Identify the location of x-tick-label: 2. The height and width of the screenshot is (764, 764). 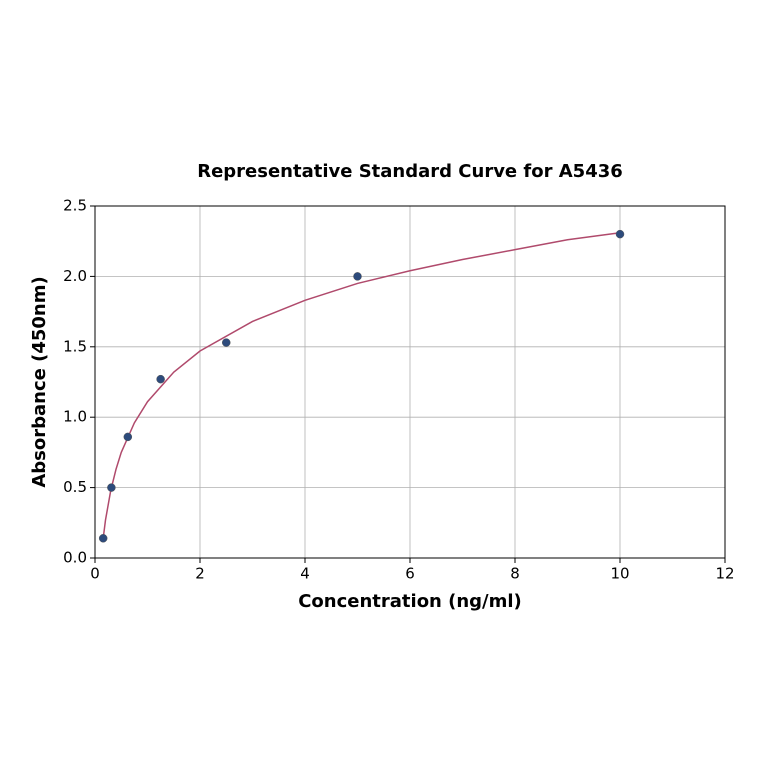
(200, 574).